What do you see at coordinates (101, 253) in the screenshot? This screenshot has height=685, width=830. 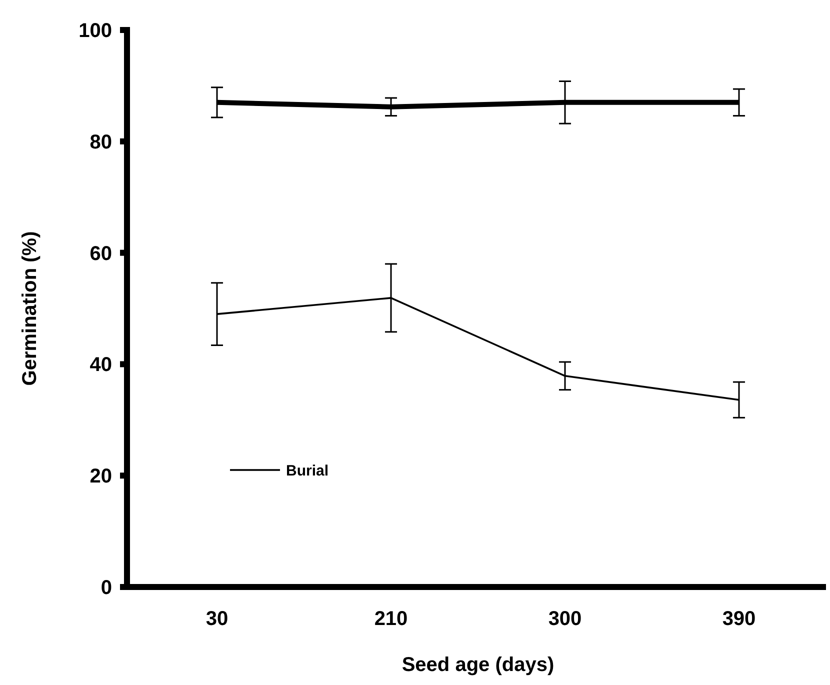 I see `y-tick-label: 60` at bounding box center [101, 253].